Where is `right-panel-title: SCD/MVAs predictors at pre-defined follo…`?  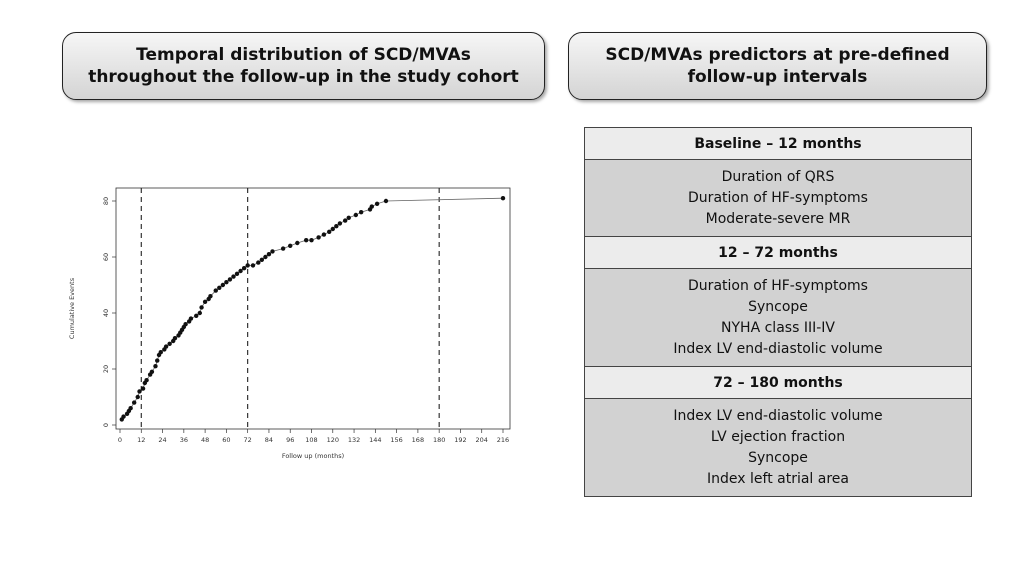 right-panel-title: SCD/MVAs predictors at pre-defined follo… is located at coordinates (777, 66).